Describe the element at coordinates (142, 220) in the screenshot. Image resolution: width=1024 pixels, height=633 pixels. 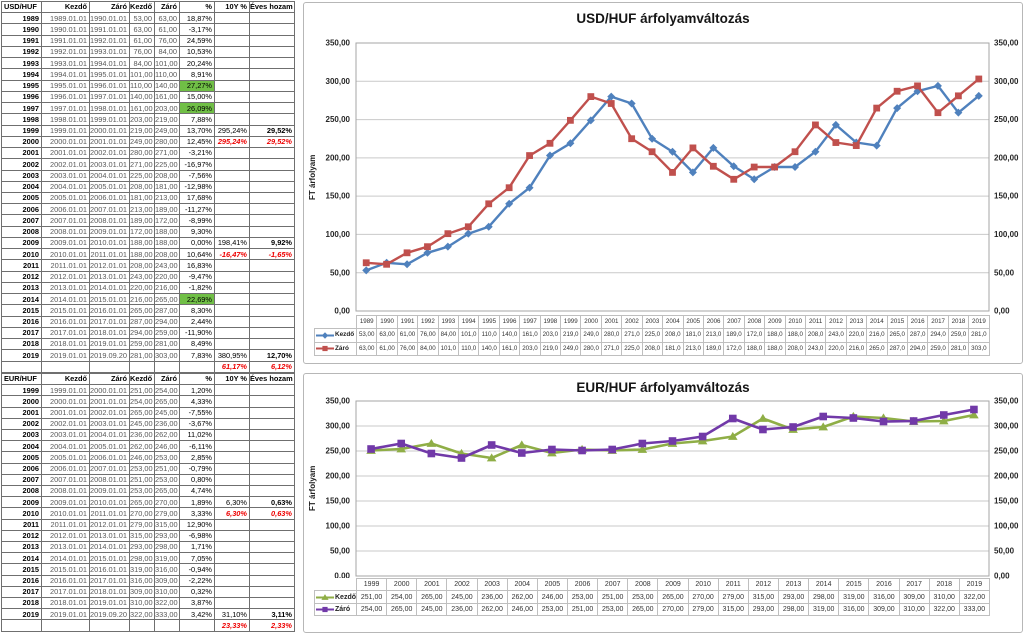
I see `cell: 189,00` at that location.